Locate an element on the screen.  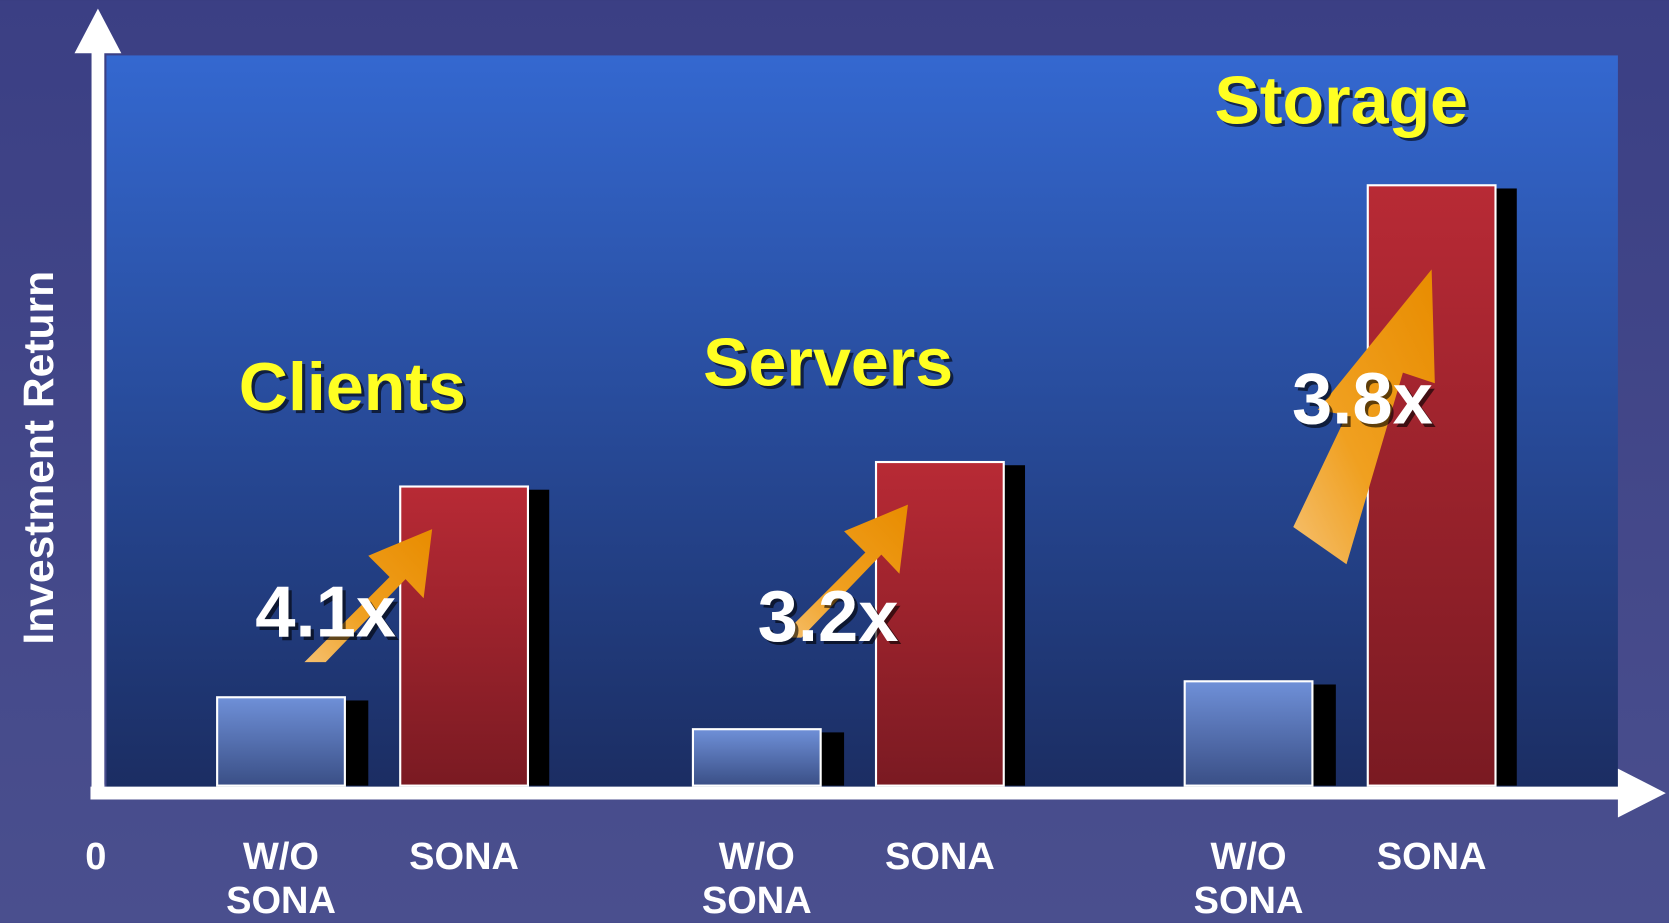
category-label: Clients is located at coordinates (352, 387).